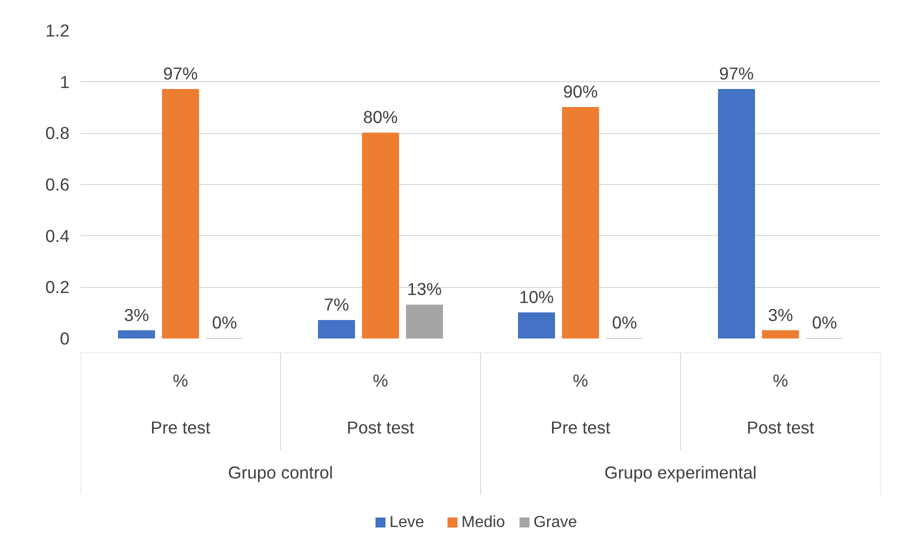  Describe the element at coordinates (57, 184) in the screenshot. I see `y-tick-label: 0.6` at that location.